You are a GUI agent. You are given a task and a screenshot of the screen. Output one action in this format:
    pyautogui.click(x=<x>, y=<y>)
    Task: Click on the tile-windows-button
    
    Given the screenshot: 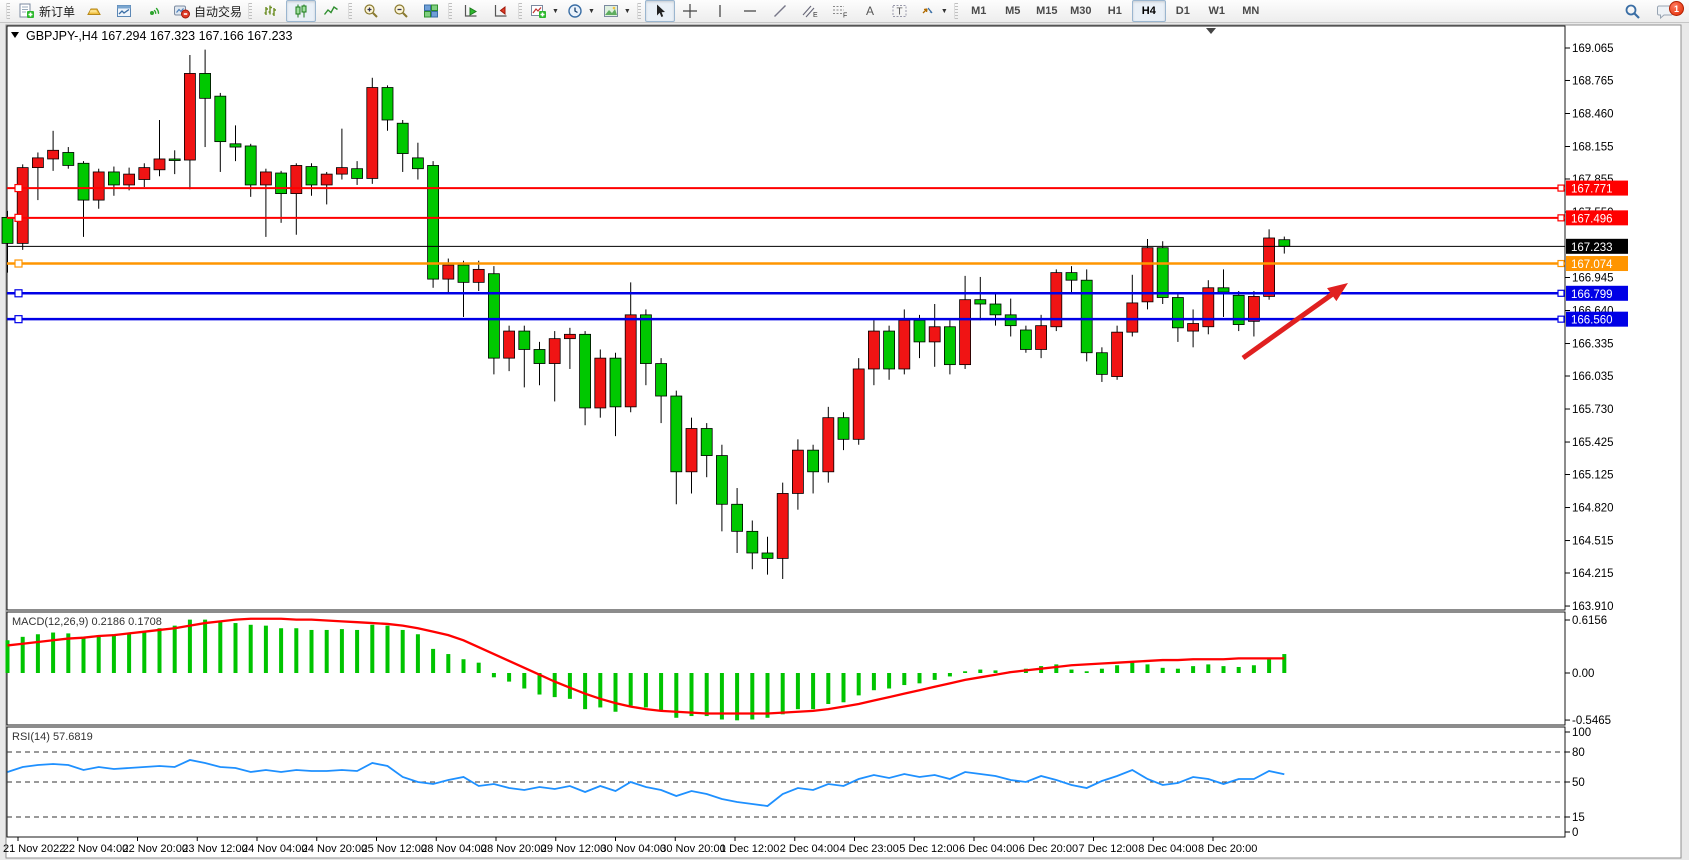 What is the action you would take?
    pyautogui.click(x=431, y=11)
    